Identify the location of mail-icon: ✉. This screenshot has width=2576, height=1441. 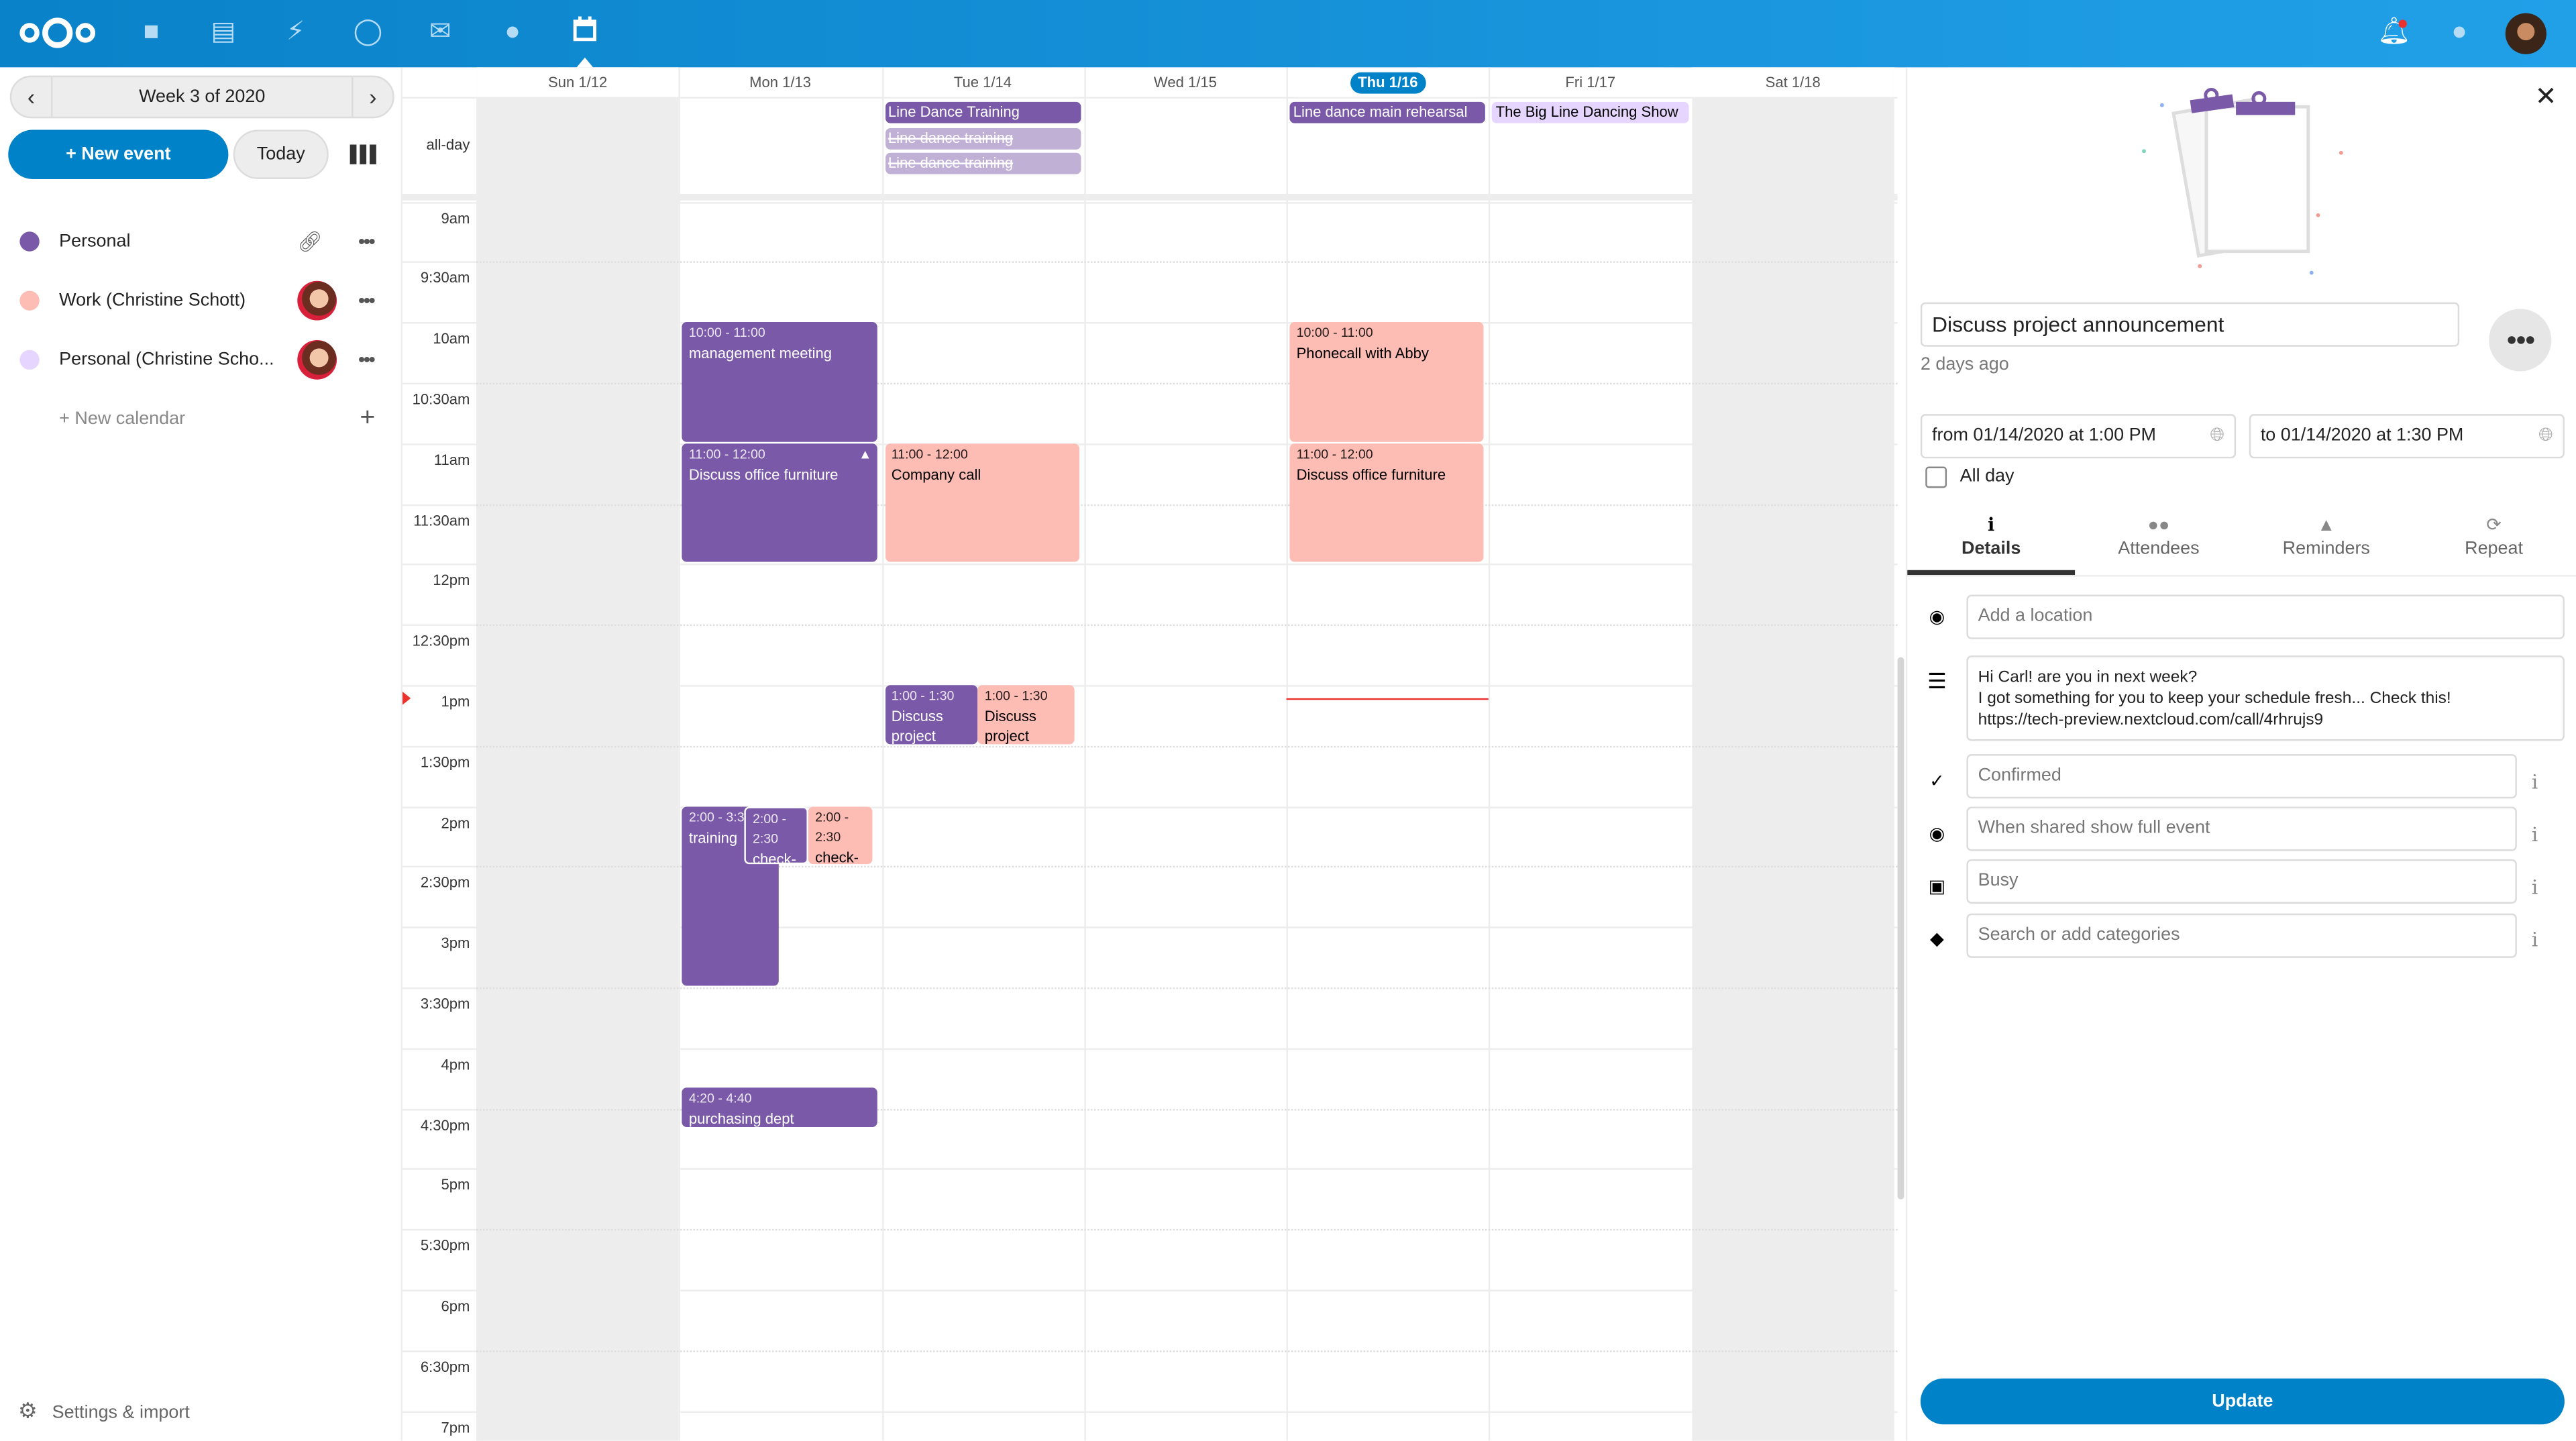
(440, 31).